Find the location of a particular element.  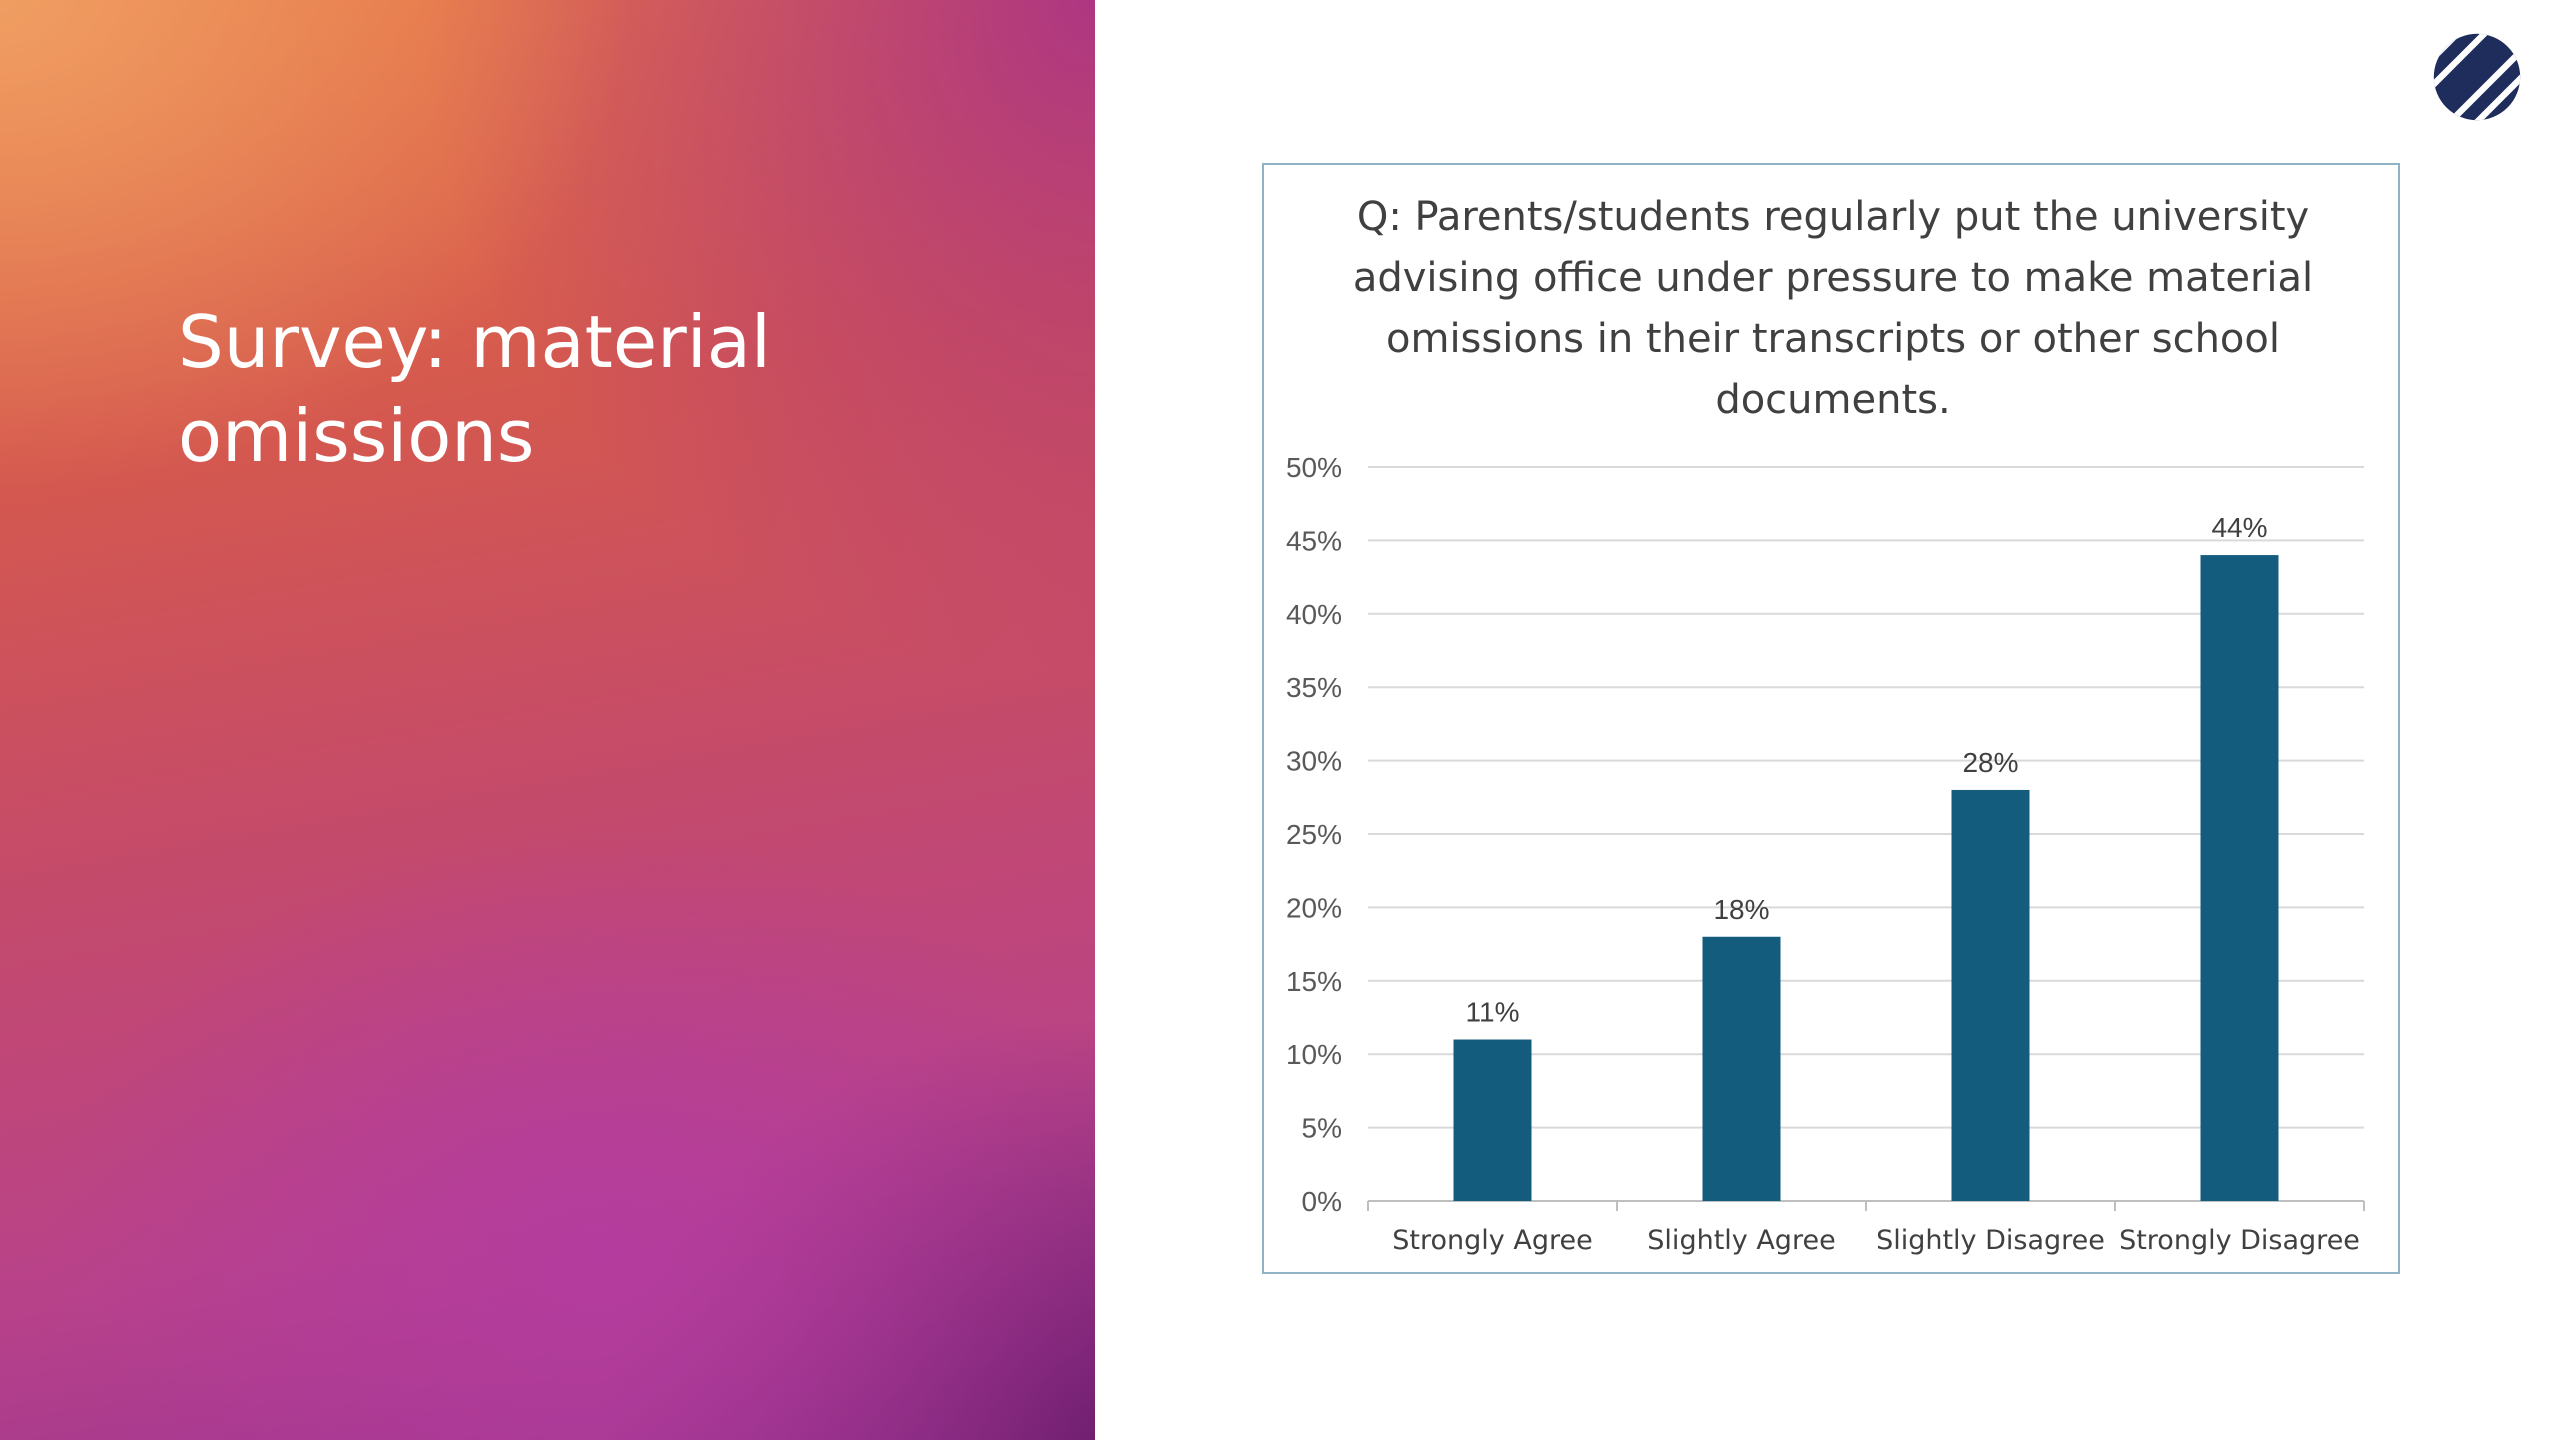

y-tick-label: 5% is located at coordinates (1322, 1128).